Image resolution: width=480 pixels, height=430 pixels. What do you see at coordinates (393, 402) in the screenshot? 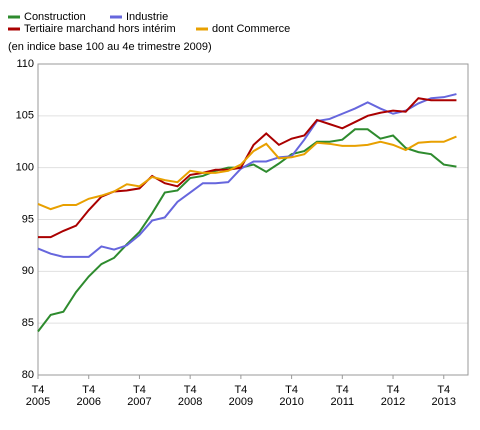
I see `x-tick-label: 2012` at bounding box center [393, 402].